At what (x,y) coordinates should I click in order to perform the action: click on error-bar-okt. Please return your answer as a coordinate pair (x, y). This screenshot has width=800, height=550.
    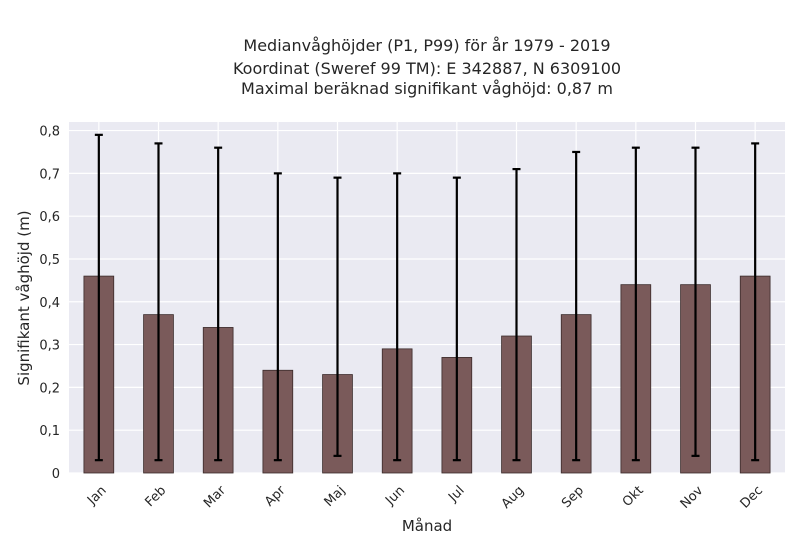
    Looking at the image, I should click on (635, 304).